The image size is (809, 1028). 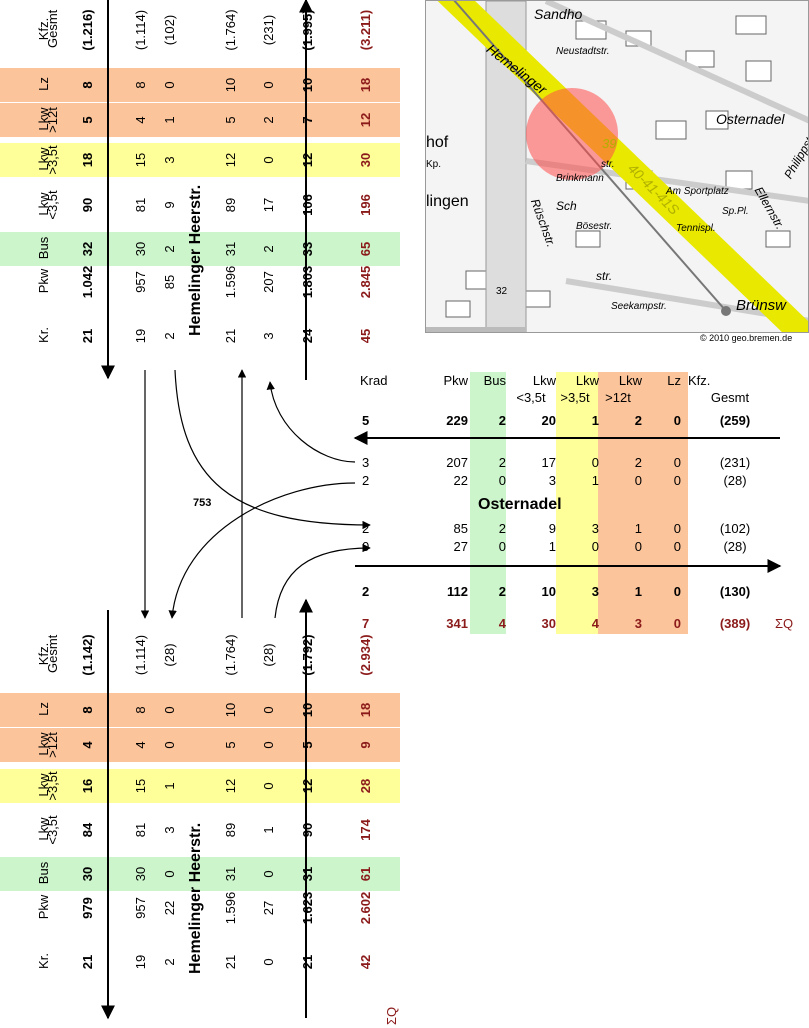 I want to click on right-cell-kfz-gesamt: (389), so click(x=735, y=623).